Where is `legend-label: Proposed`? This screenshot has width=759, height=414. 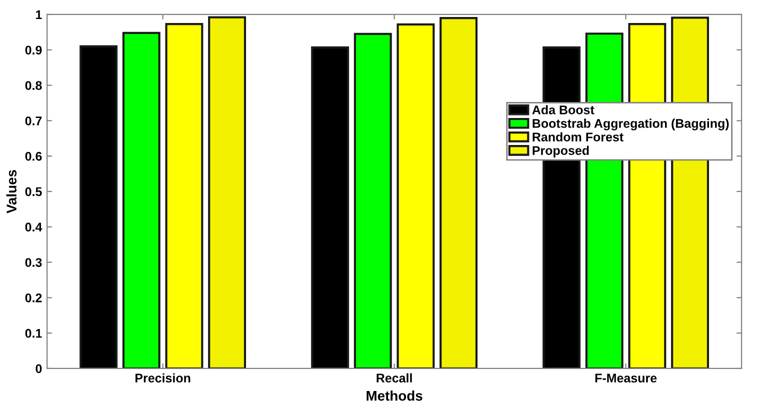 legend-label: Proposed is located at coordinates (560, 152).